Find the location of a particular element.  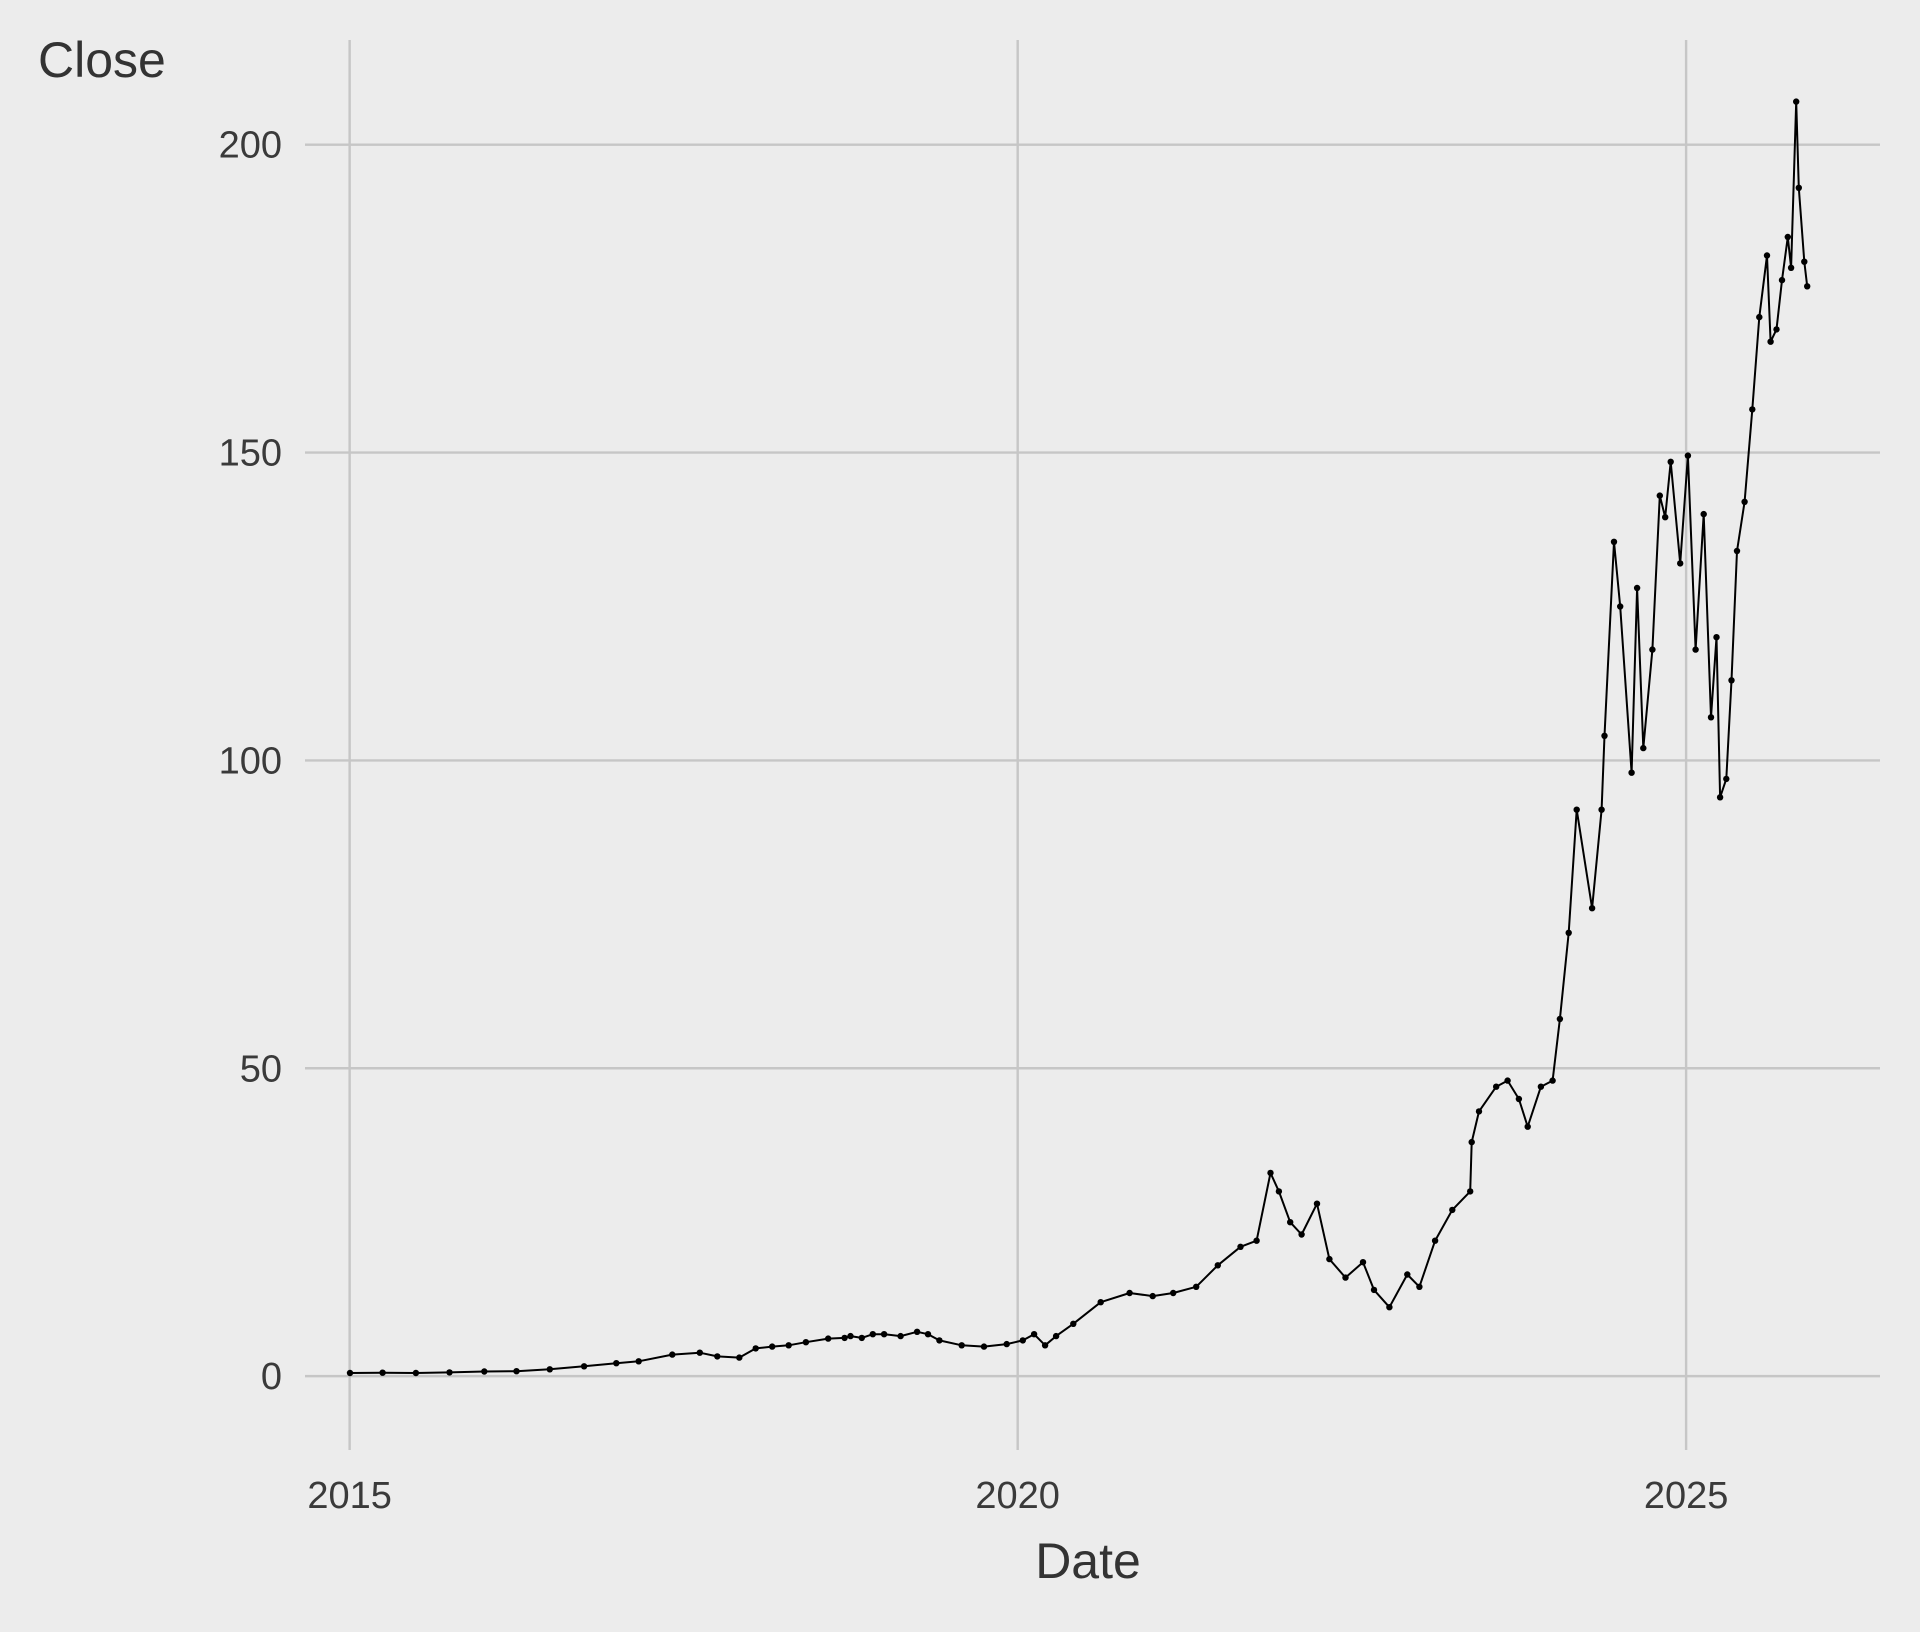

y-tick-labels: 0 50 100 150 200 is located at coordinates (250, 761).